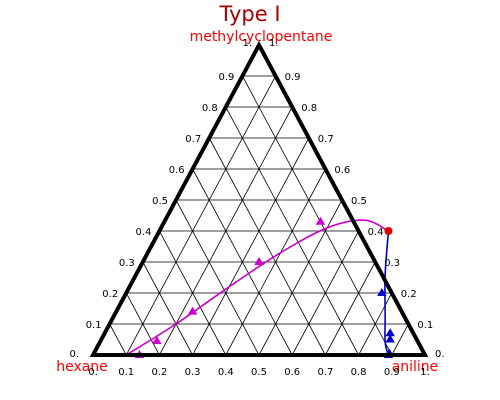 The image size is (500, 400). What do you see at coordinates (325, 372) in the screenshot?
I see `bottom-edge-tick-label: 0.7` at bounding box center [325, 372].